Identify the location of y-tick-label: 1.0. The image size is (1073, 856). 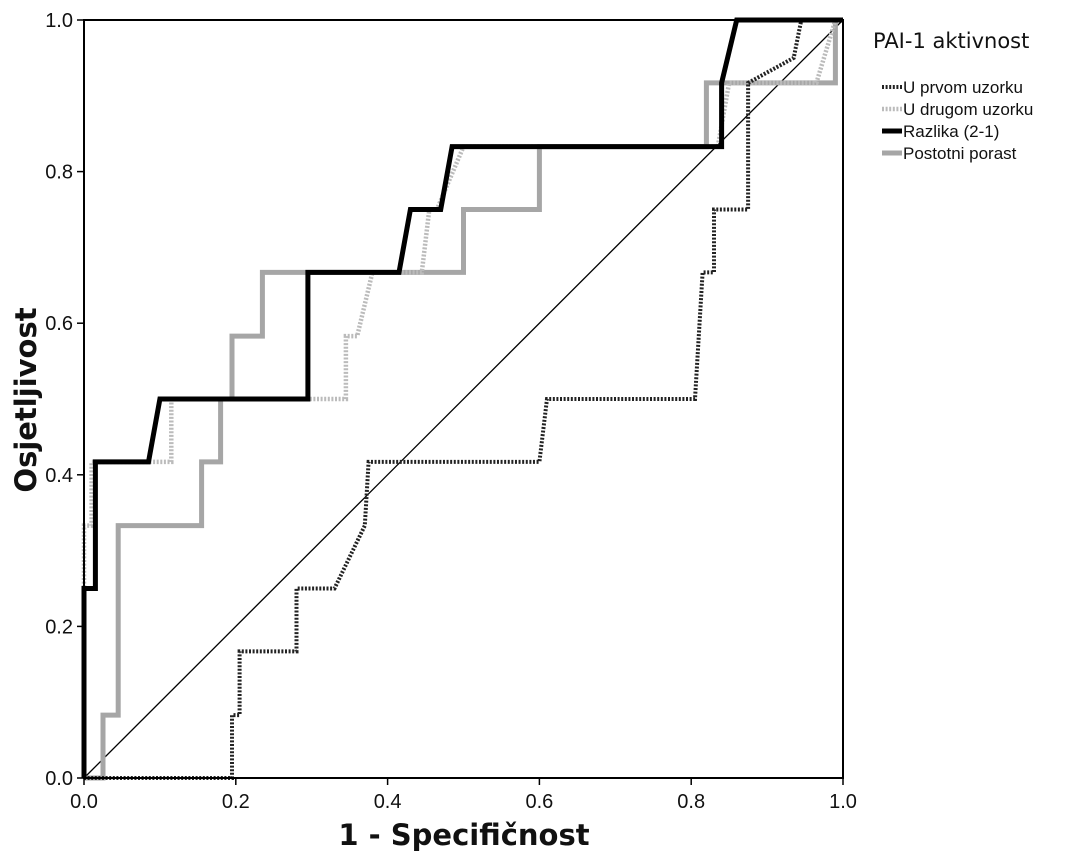
(59, 21).